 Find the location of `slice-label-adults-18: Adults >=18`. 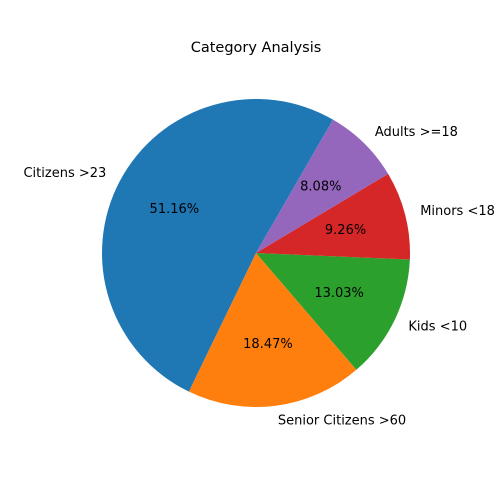

slice-label-adults-18: Adults >=18 is located at coordinates (416, 132).